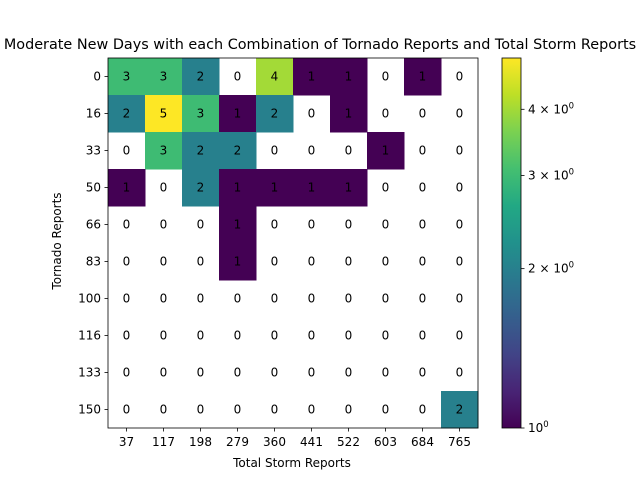 Image resolution: width=640 pixels, height=480 pixels. What do you see at coordinates (126, 442) in the screenshot?
I see `x-tick-label: 37` at bounding box center [126, 442].